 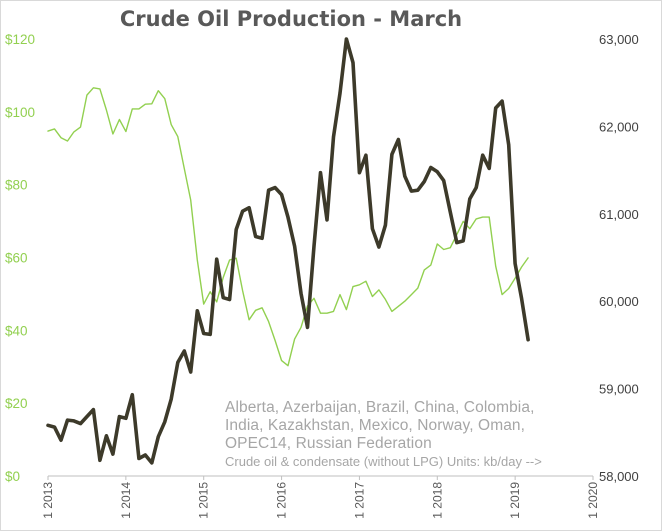 What do you see at coordinates (16, 185) in the screenshot?
I see `y-left-tick-label: $80` at bounding box center [16, 185].